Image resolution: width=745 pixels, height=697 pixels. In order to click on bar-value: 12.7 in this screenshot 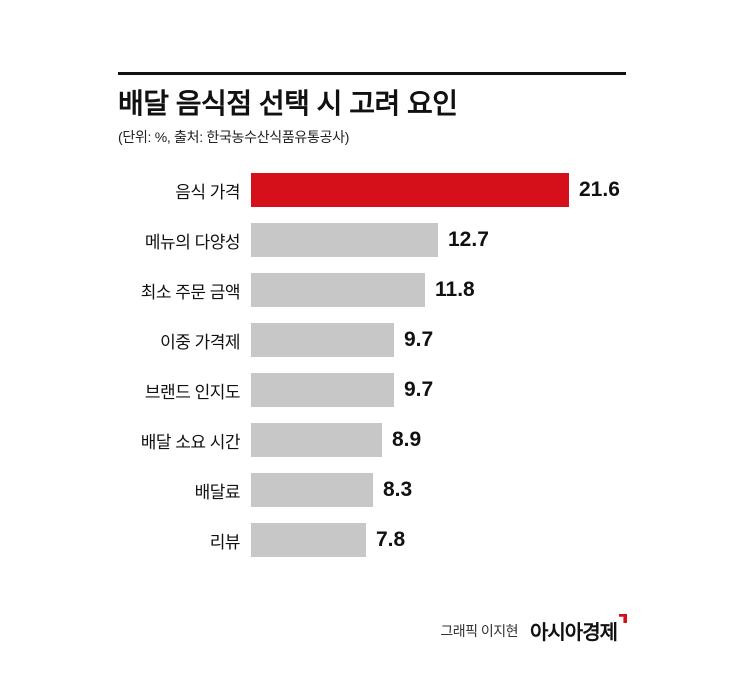, I will do `click(468, 240)`.